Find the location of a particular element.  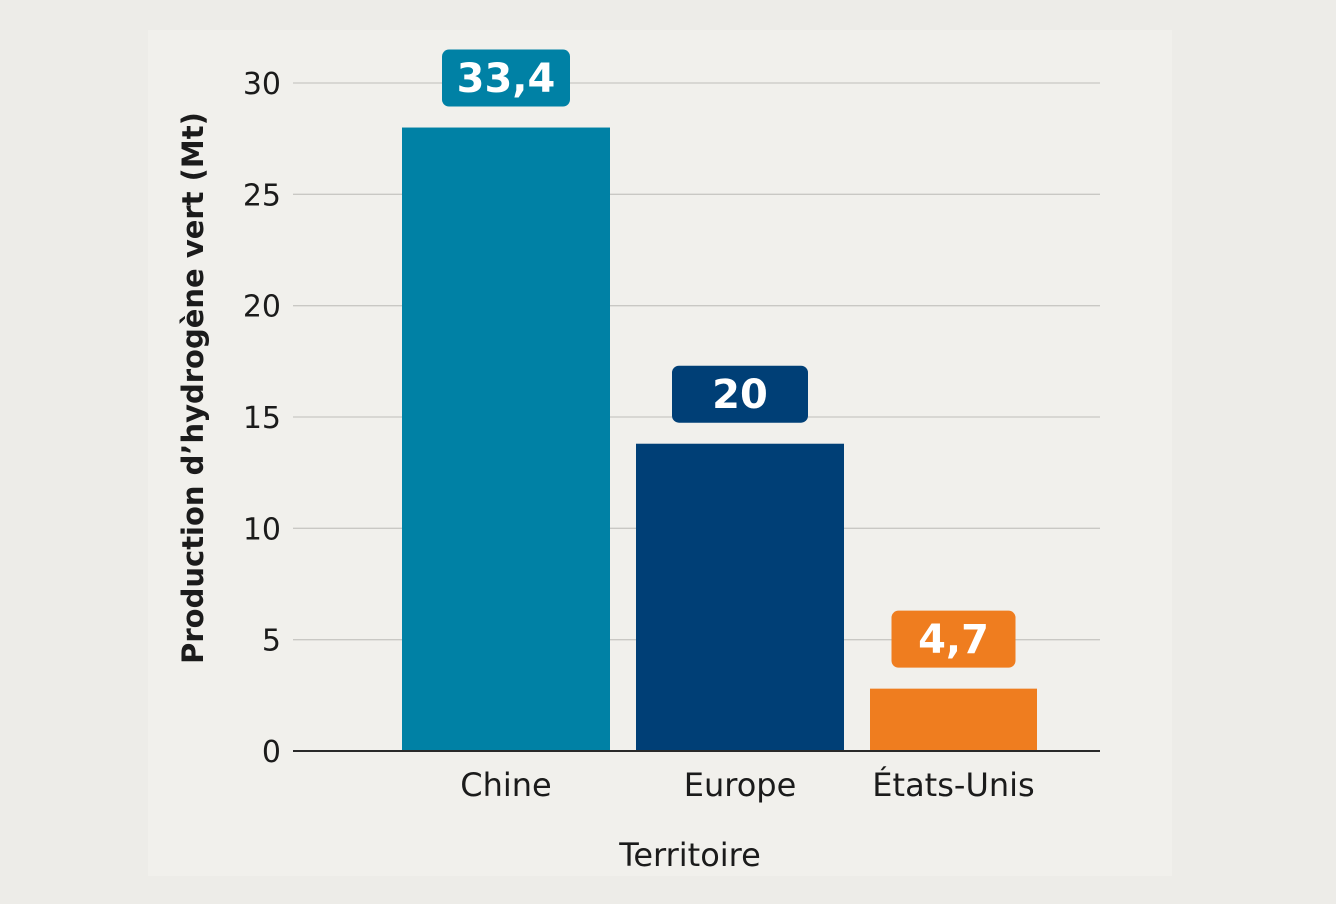

x-category-label: États-Unis is located at coordinates (953, 785).